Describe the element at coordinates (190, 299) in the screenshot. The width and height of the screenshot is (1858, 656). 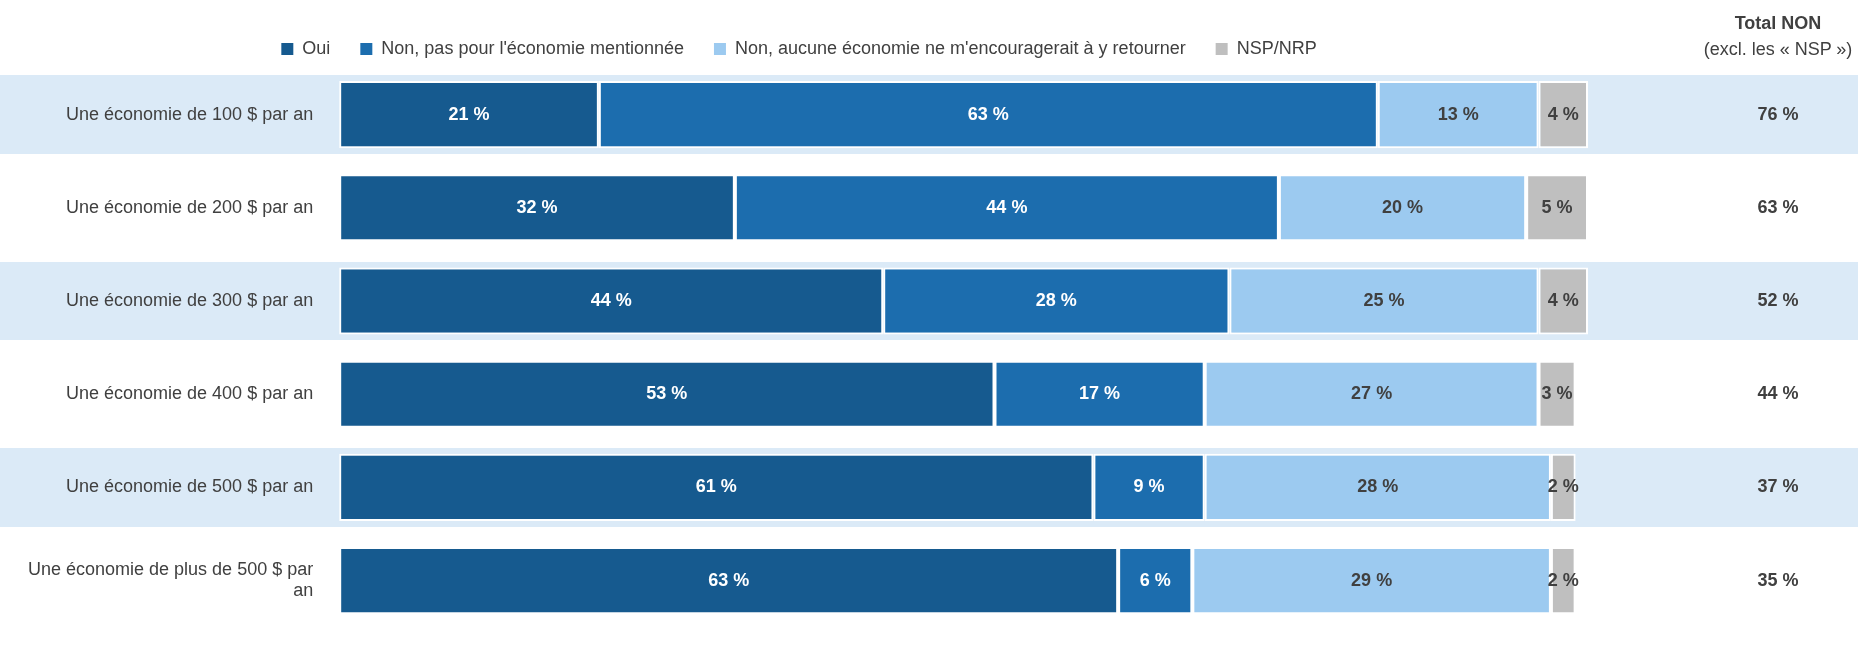
I see `y-tick-label: Une économie de 300 $ par an` at that location.